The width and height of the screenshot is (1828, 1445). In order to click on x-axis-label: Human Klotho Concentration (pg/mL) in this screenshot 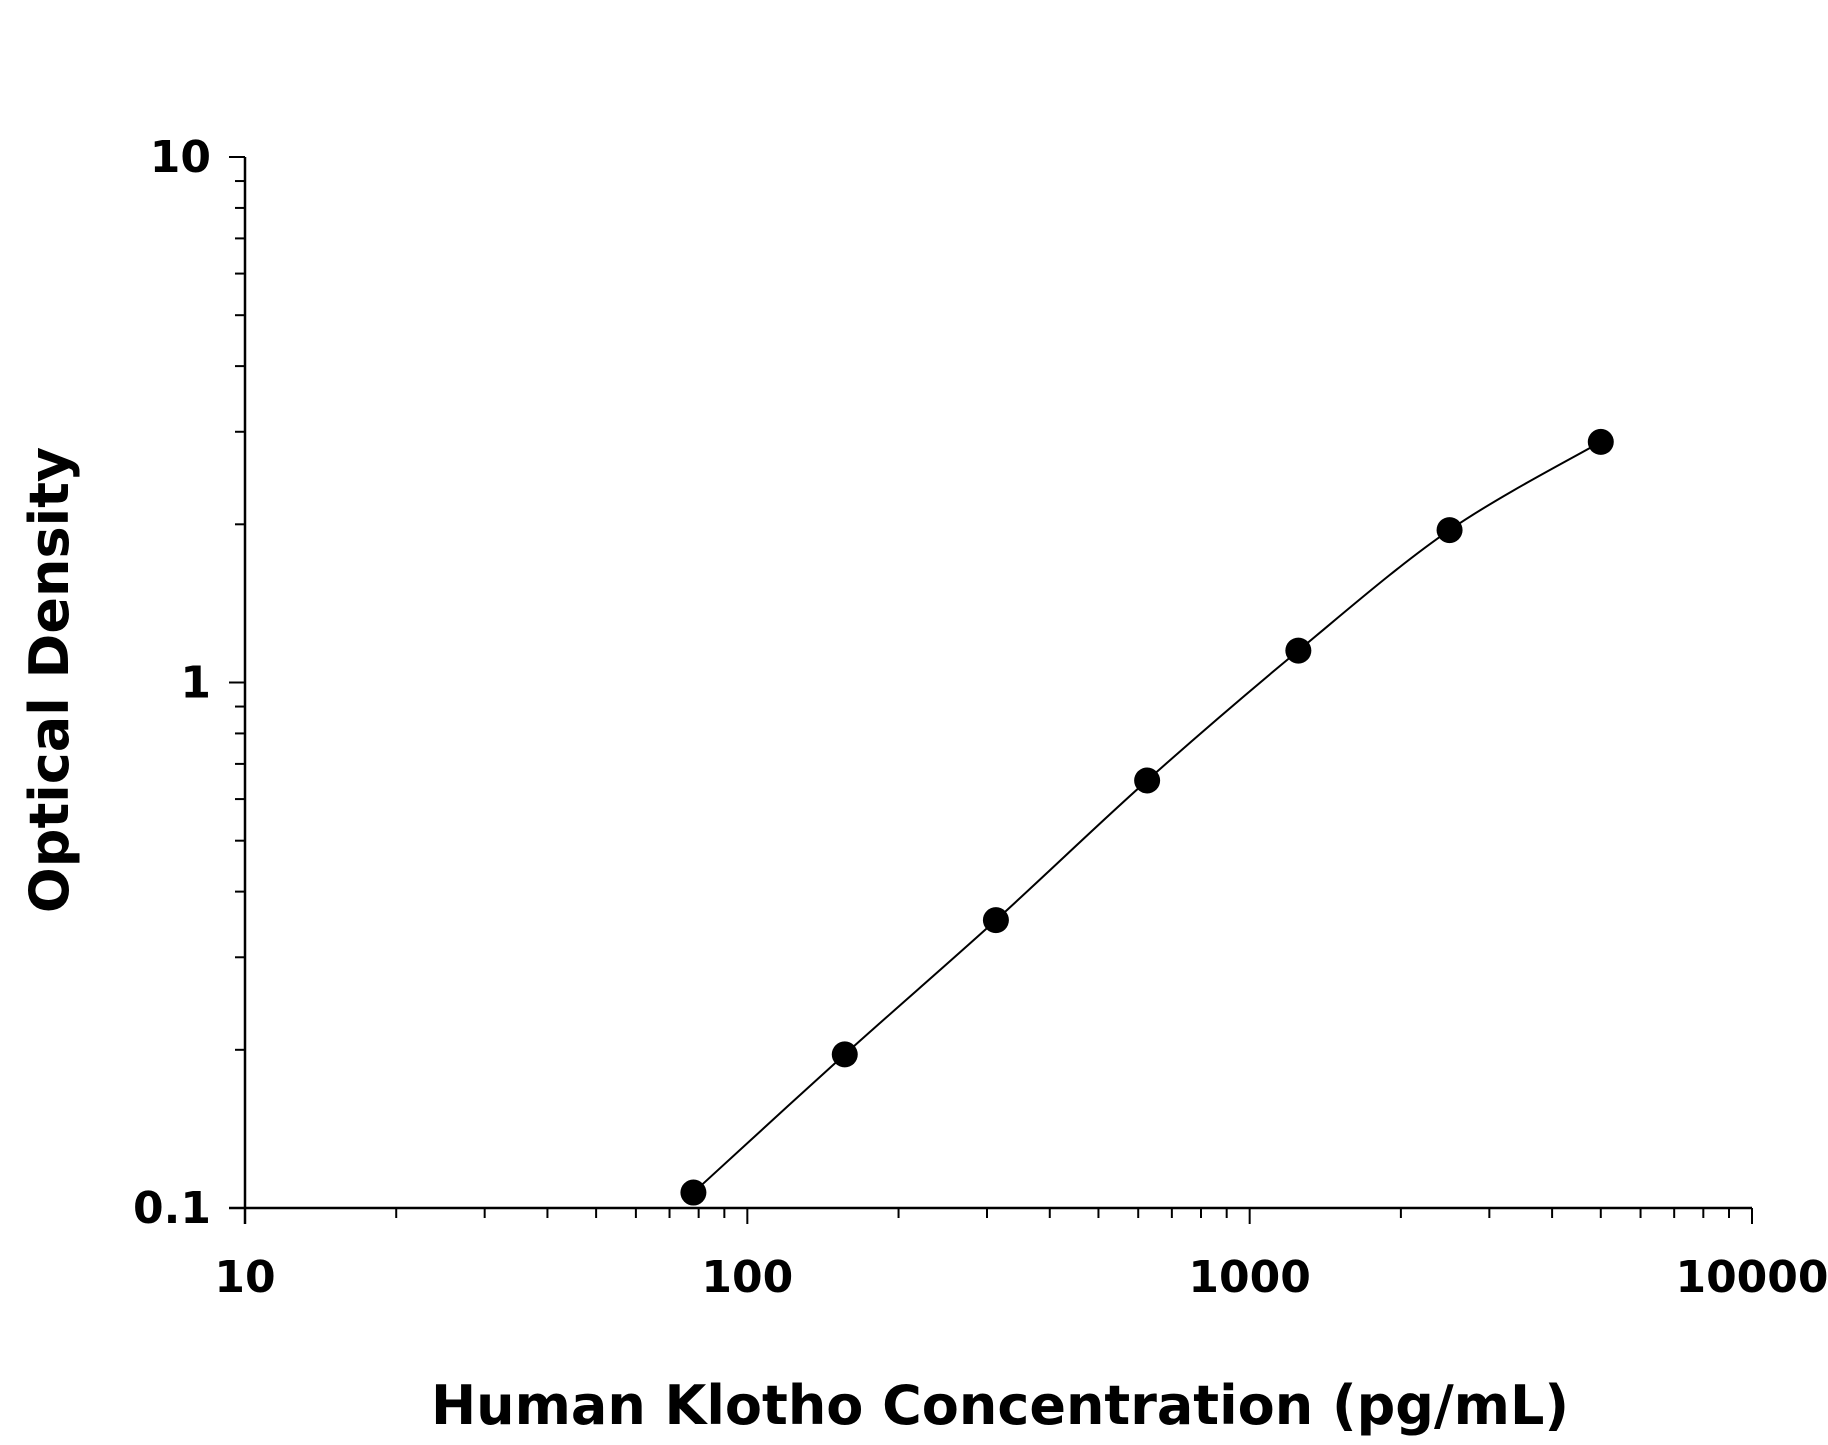, I will do `click(1000, 1405)`.